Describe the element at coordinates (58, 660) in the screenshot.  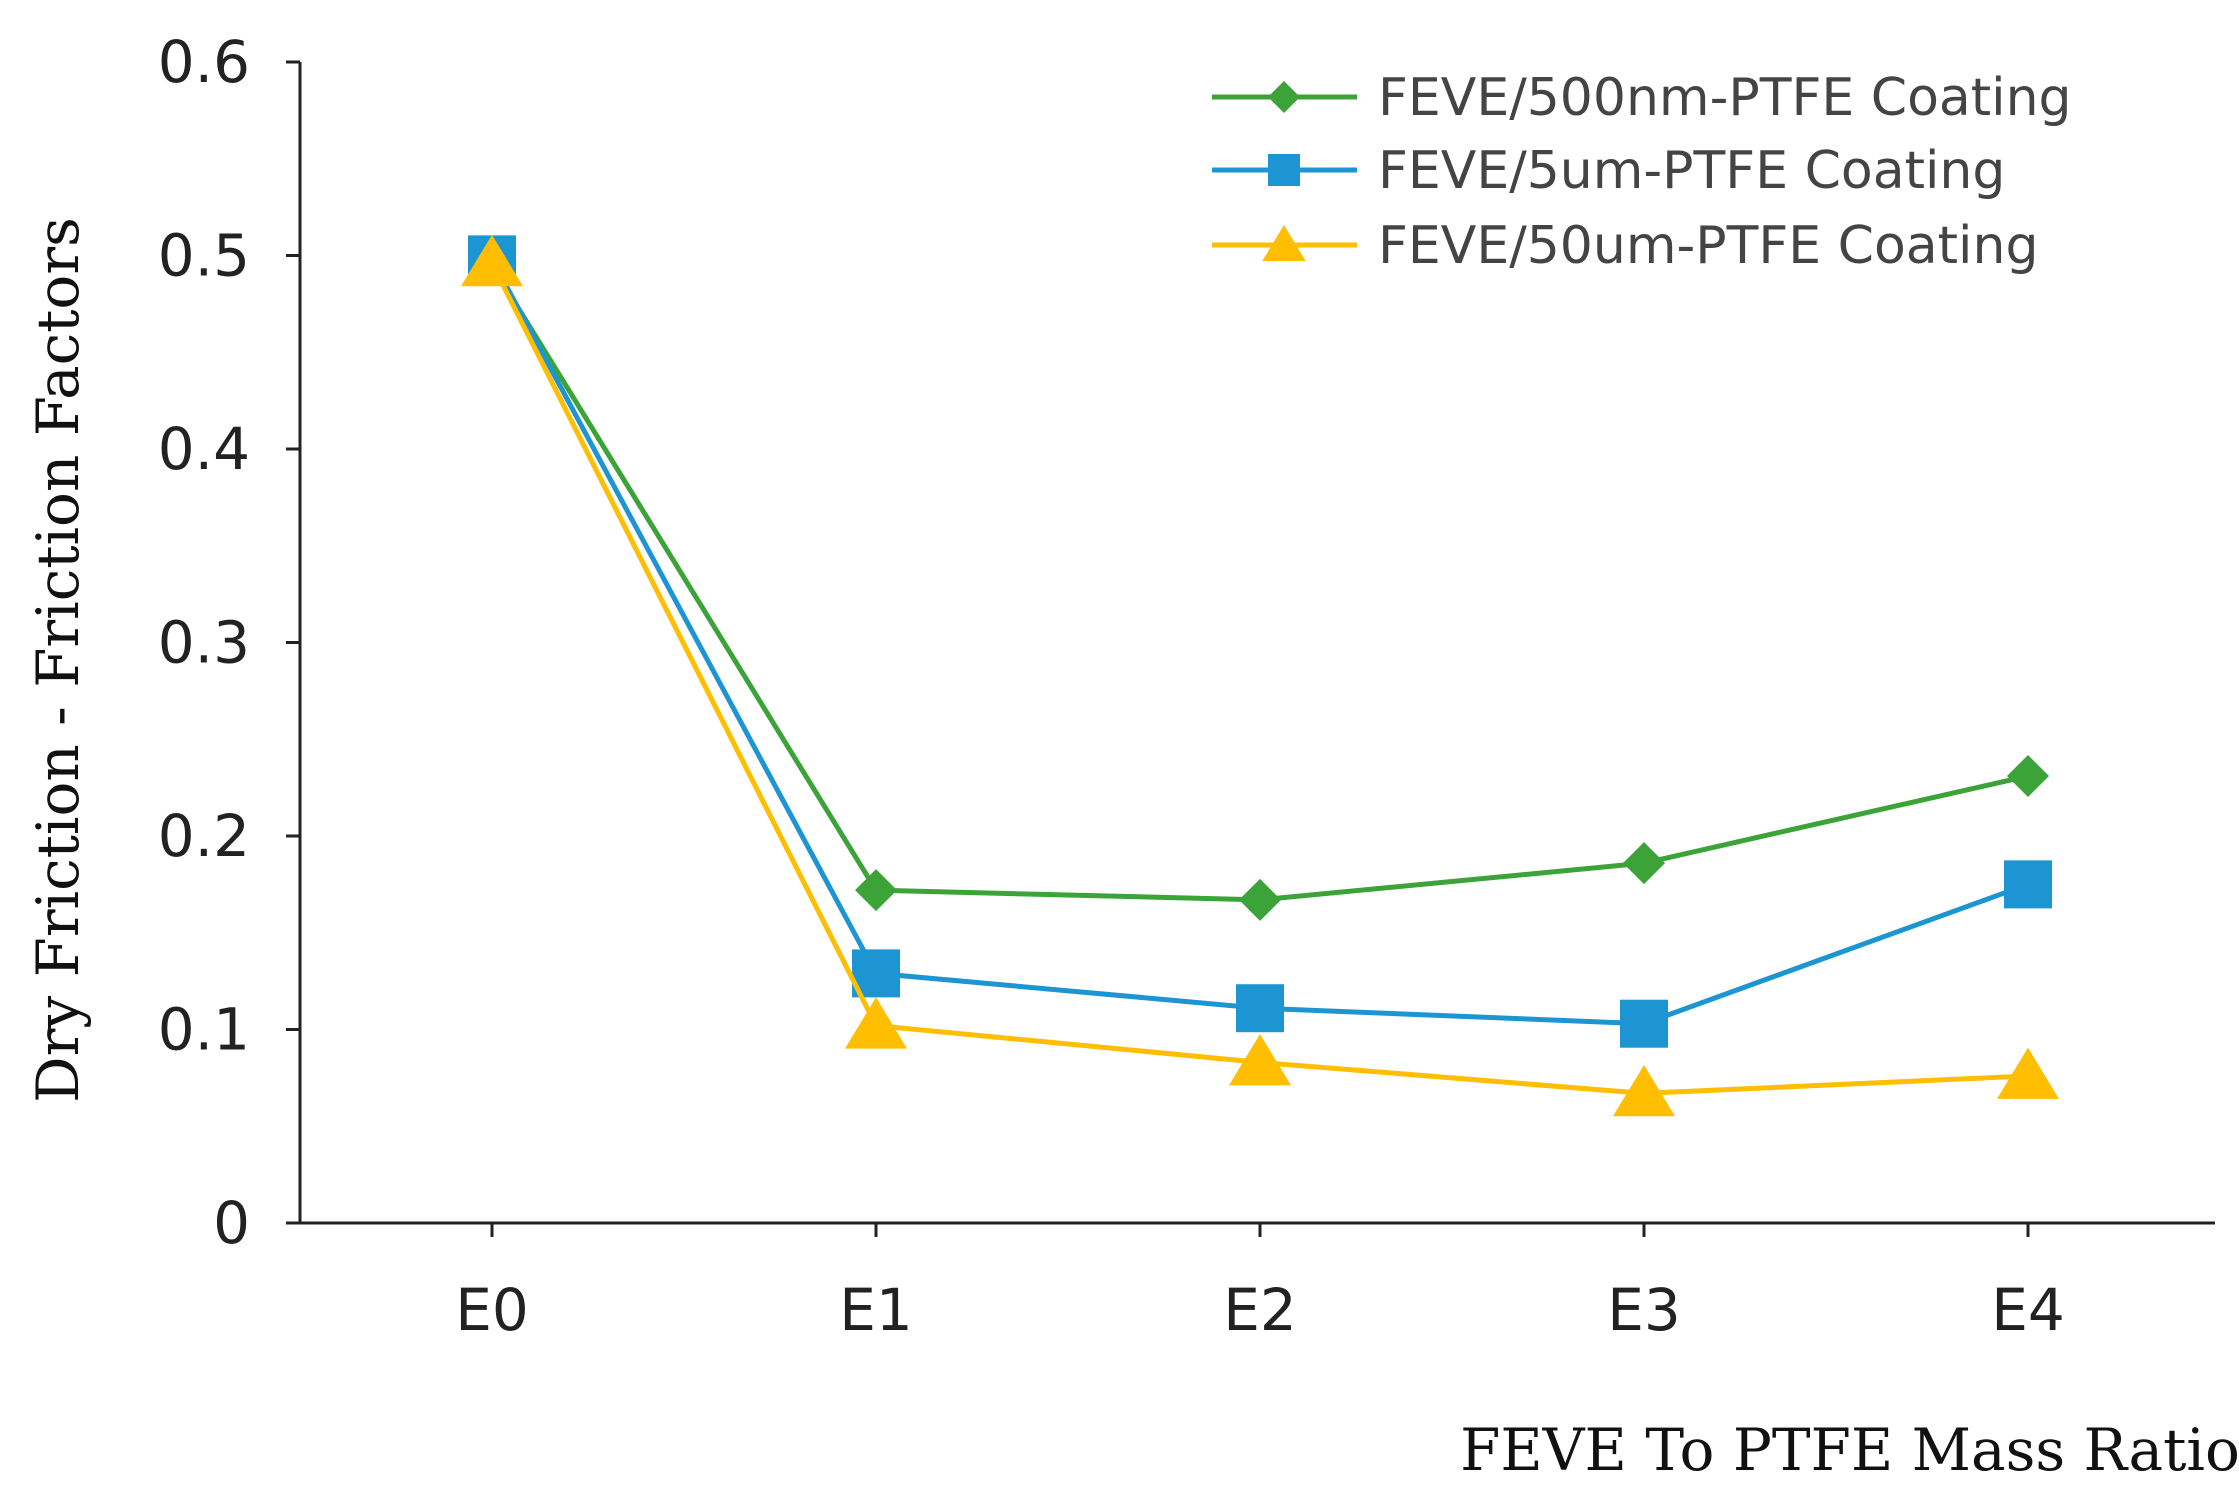
I see `y-axis-title: Dry Friction - Friction Factors` at that location.